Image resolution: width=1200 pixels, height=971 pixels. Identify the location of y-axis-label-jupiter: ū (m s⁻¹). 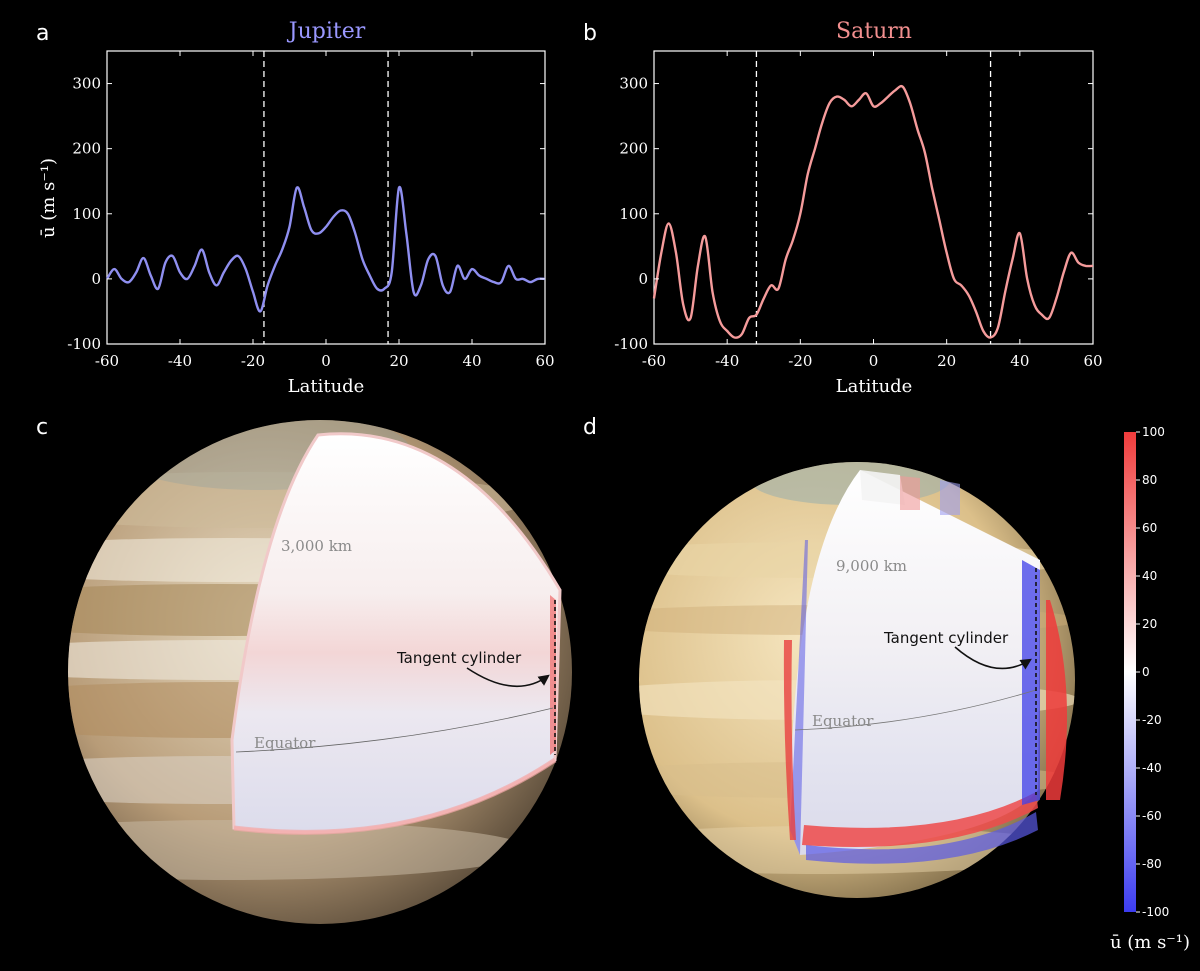
(48, 198).